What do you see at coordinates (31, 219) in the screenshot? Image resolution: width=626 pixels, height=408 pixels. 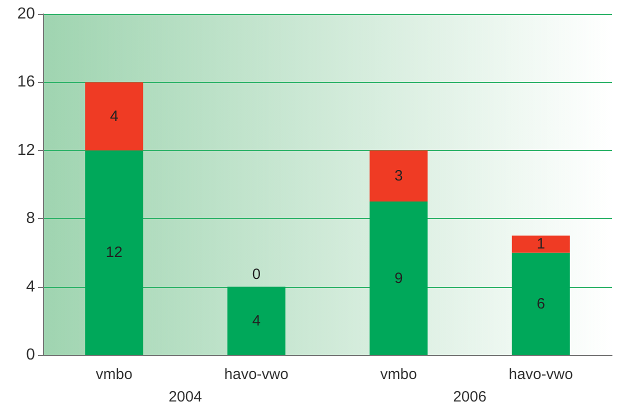 I see `y-tick-label: 8` at bounding box center [31, 219].